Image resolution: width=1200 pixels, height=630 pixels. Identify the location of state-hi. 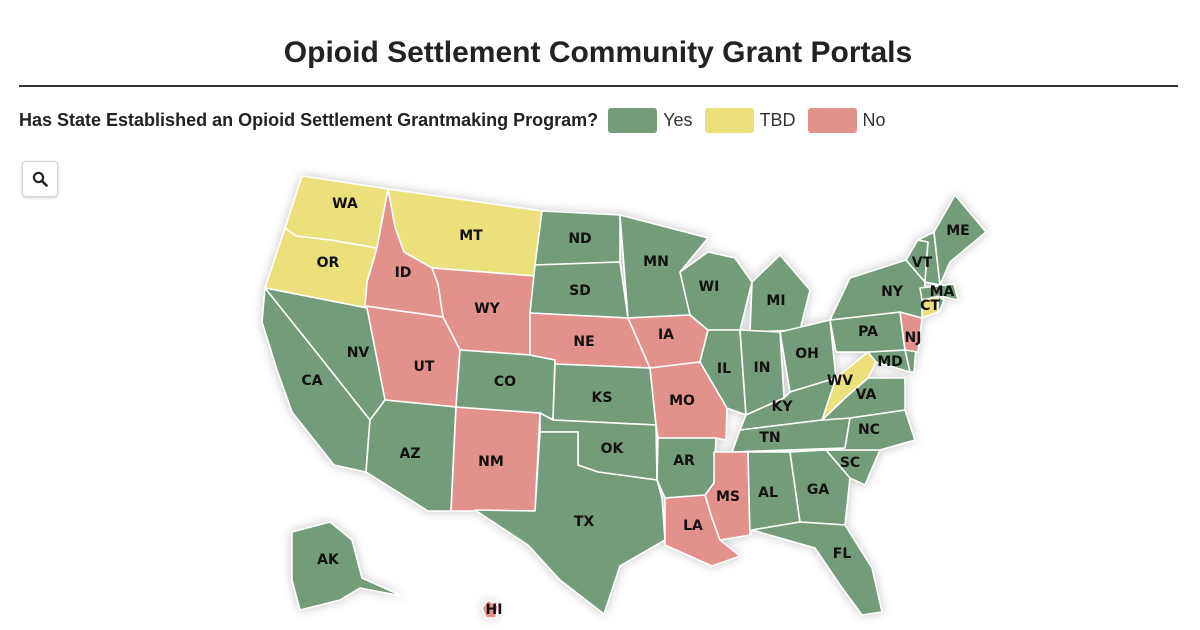
(490, 609).